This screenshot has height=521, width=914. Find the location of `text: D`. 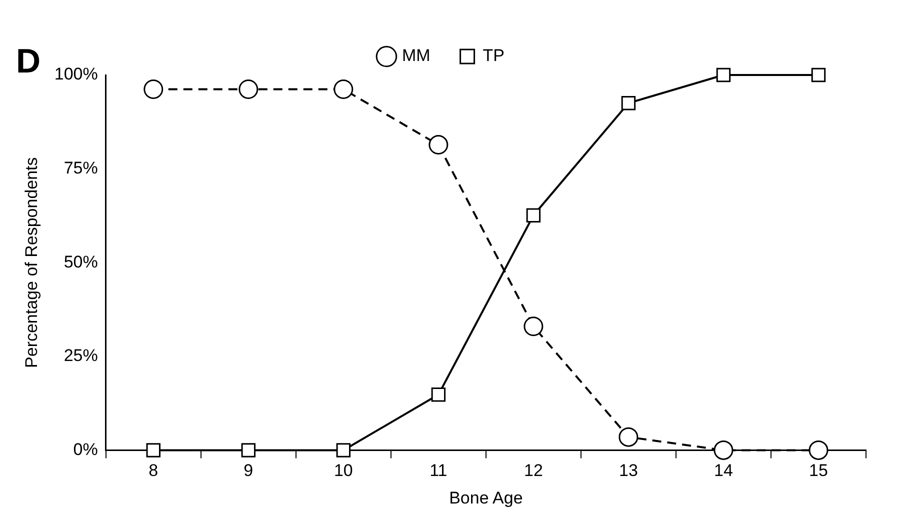

text: D is located at coordinates (28, 61).